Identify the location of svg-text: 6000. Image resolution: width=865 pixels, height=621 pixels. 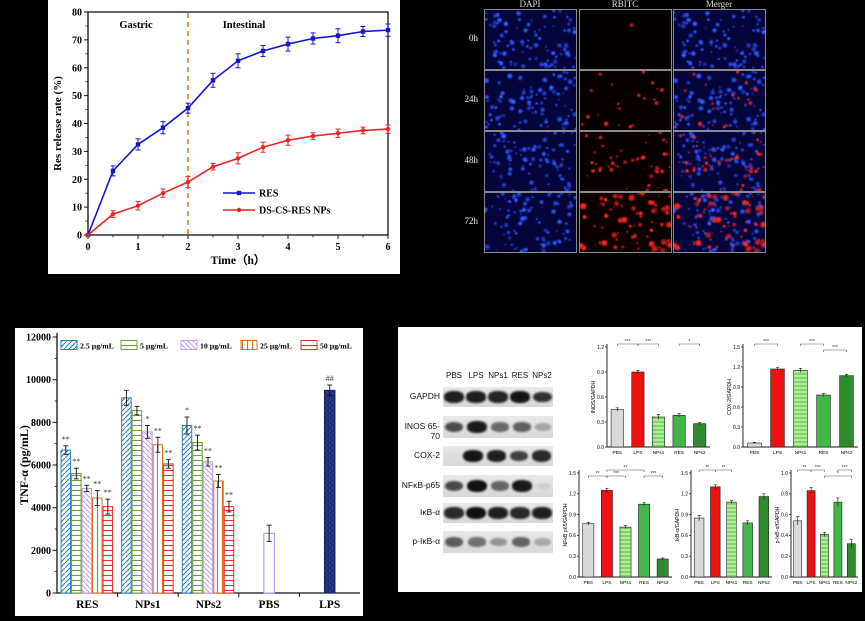
(41, 466).